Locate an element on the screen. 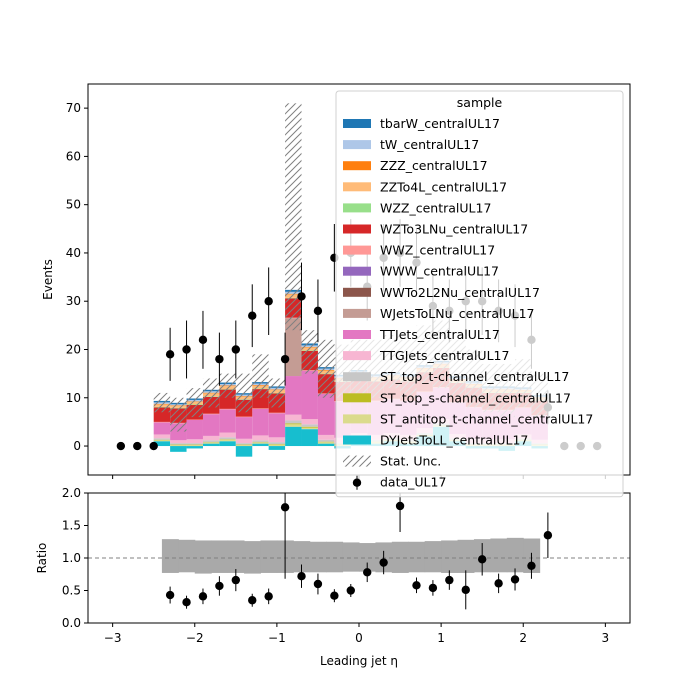  x-tick-label: 3 is located at coordinates (606, 638).